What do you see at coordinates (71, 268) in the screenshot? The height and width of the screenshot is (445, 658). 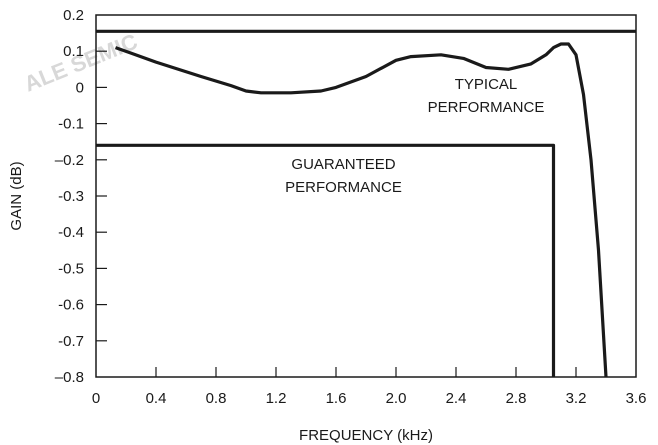 I see `y-tick-label: -0.5` at bounding box center [71, 268].